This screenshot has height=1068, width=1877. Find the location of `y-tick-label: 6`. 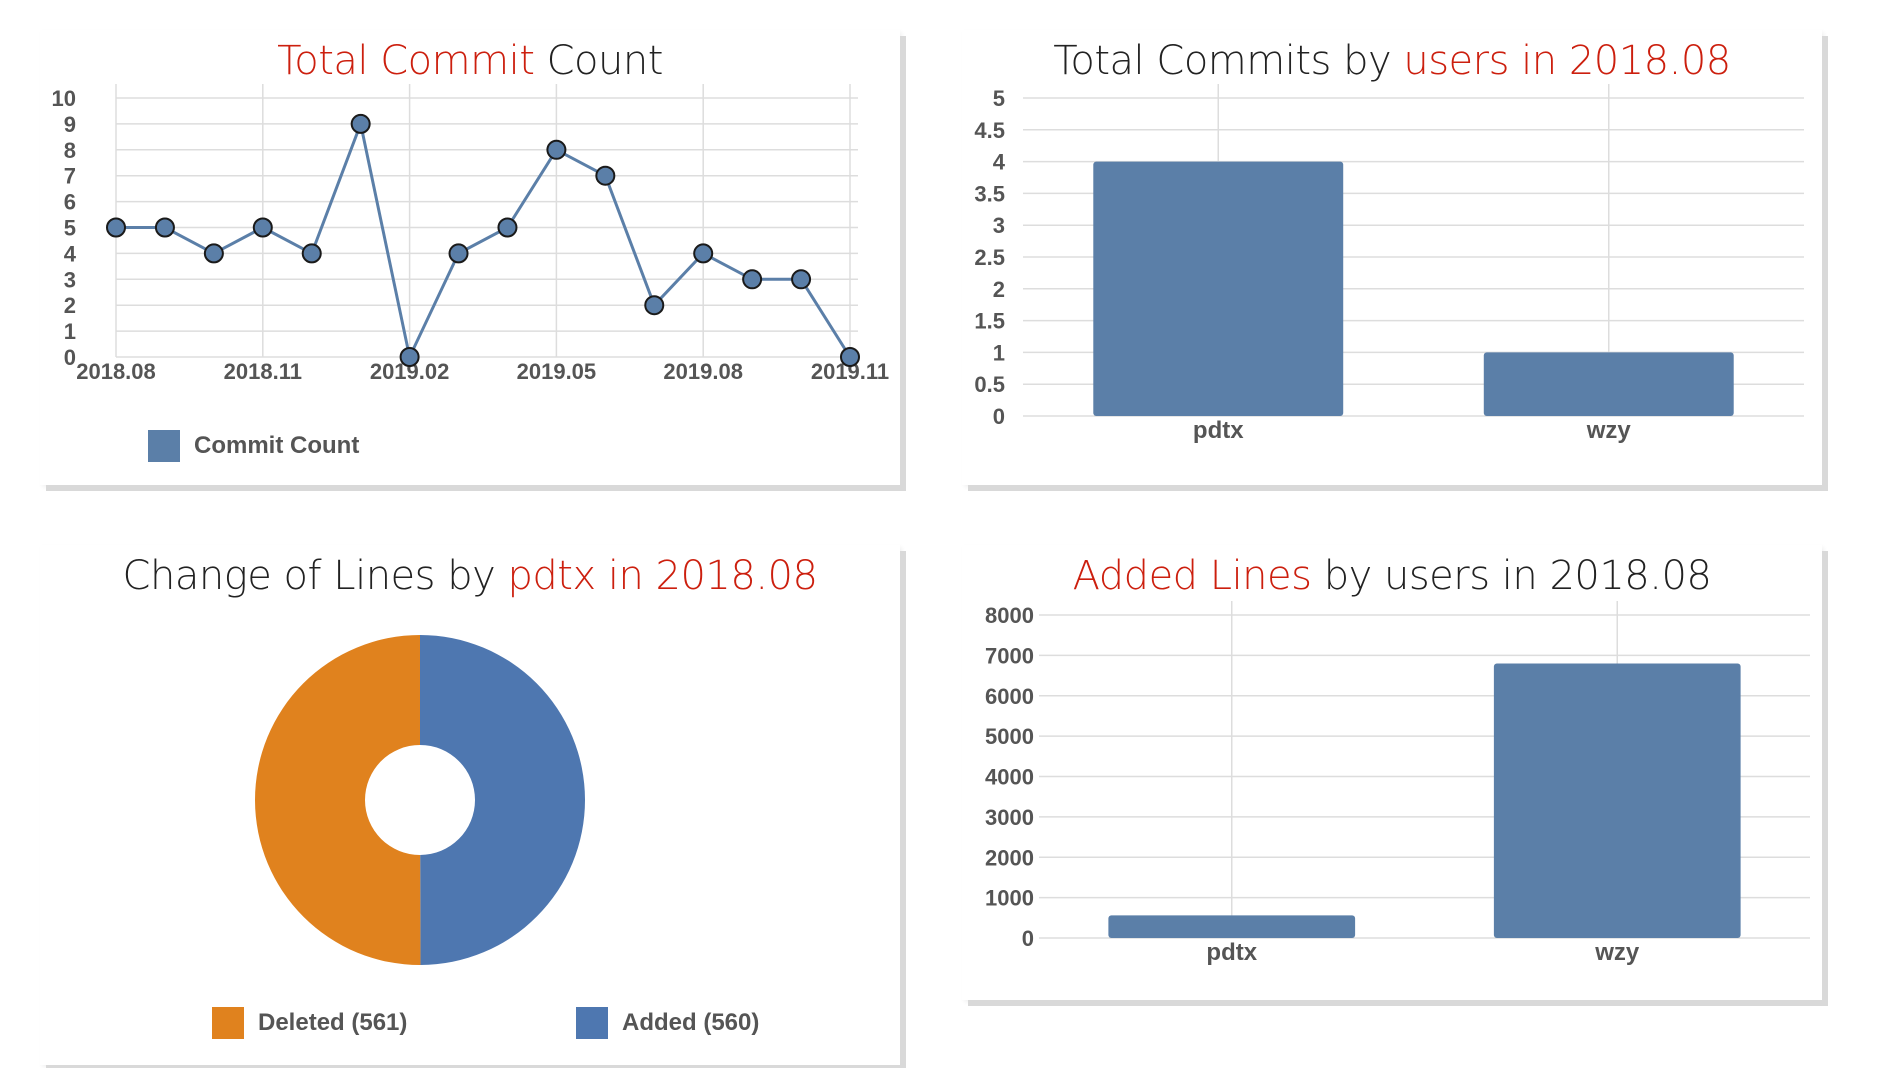

y-tick-label: 6 is located at coordinates (70, 202).